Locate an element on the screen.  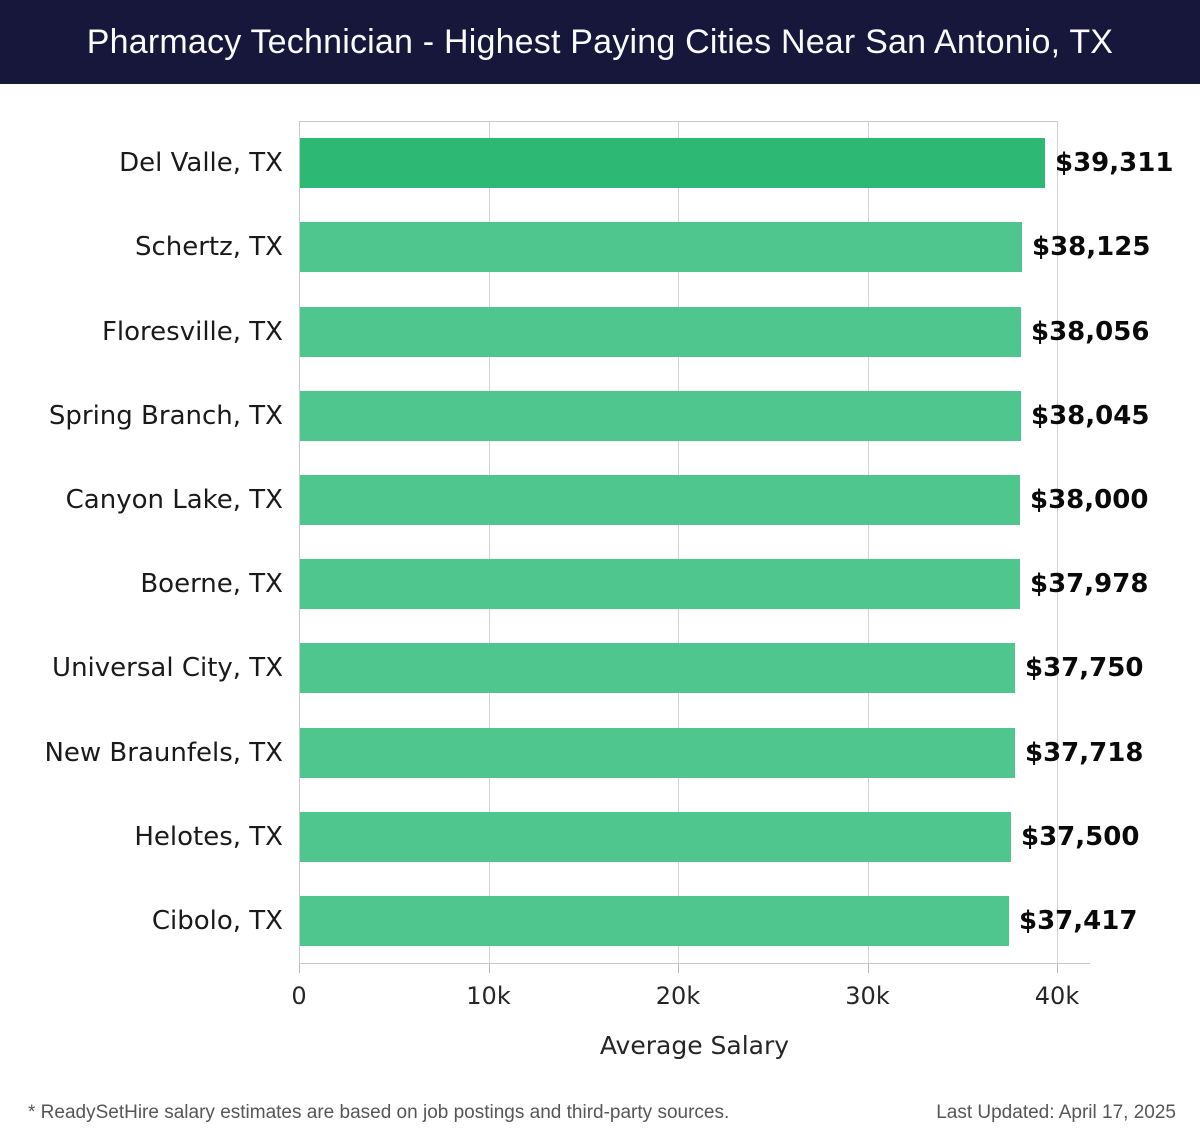
x-tick-label: 0 is located at coordinates (299, 996).